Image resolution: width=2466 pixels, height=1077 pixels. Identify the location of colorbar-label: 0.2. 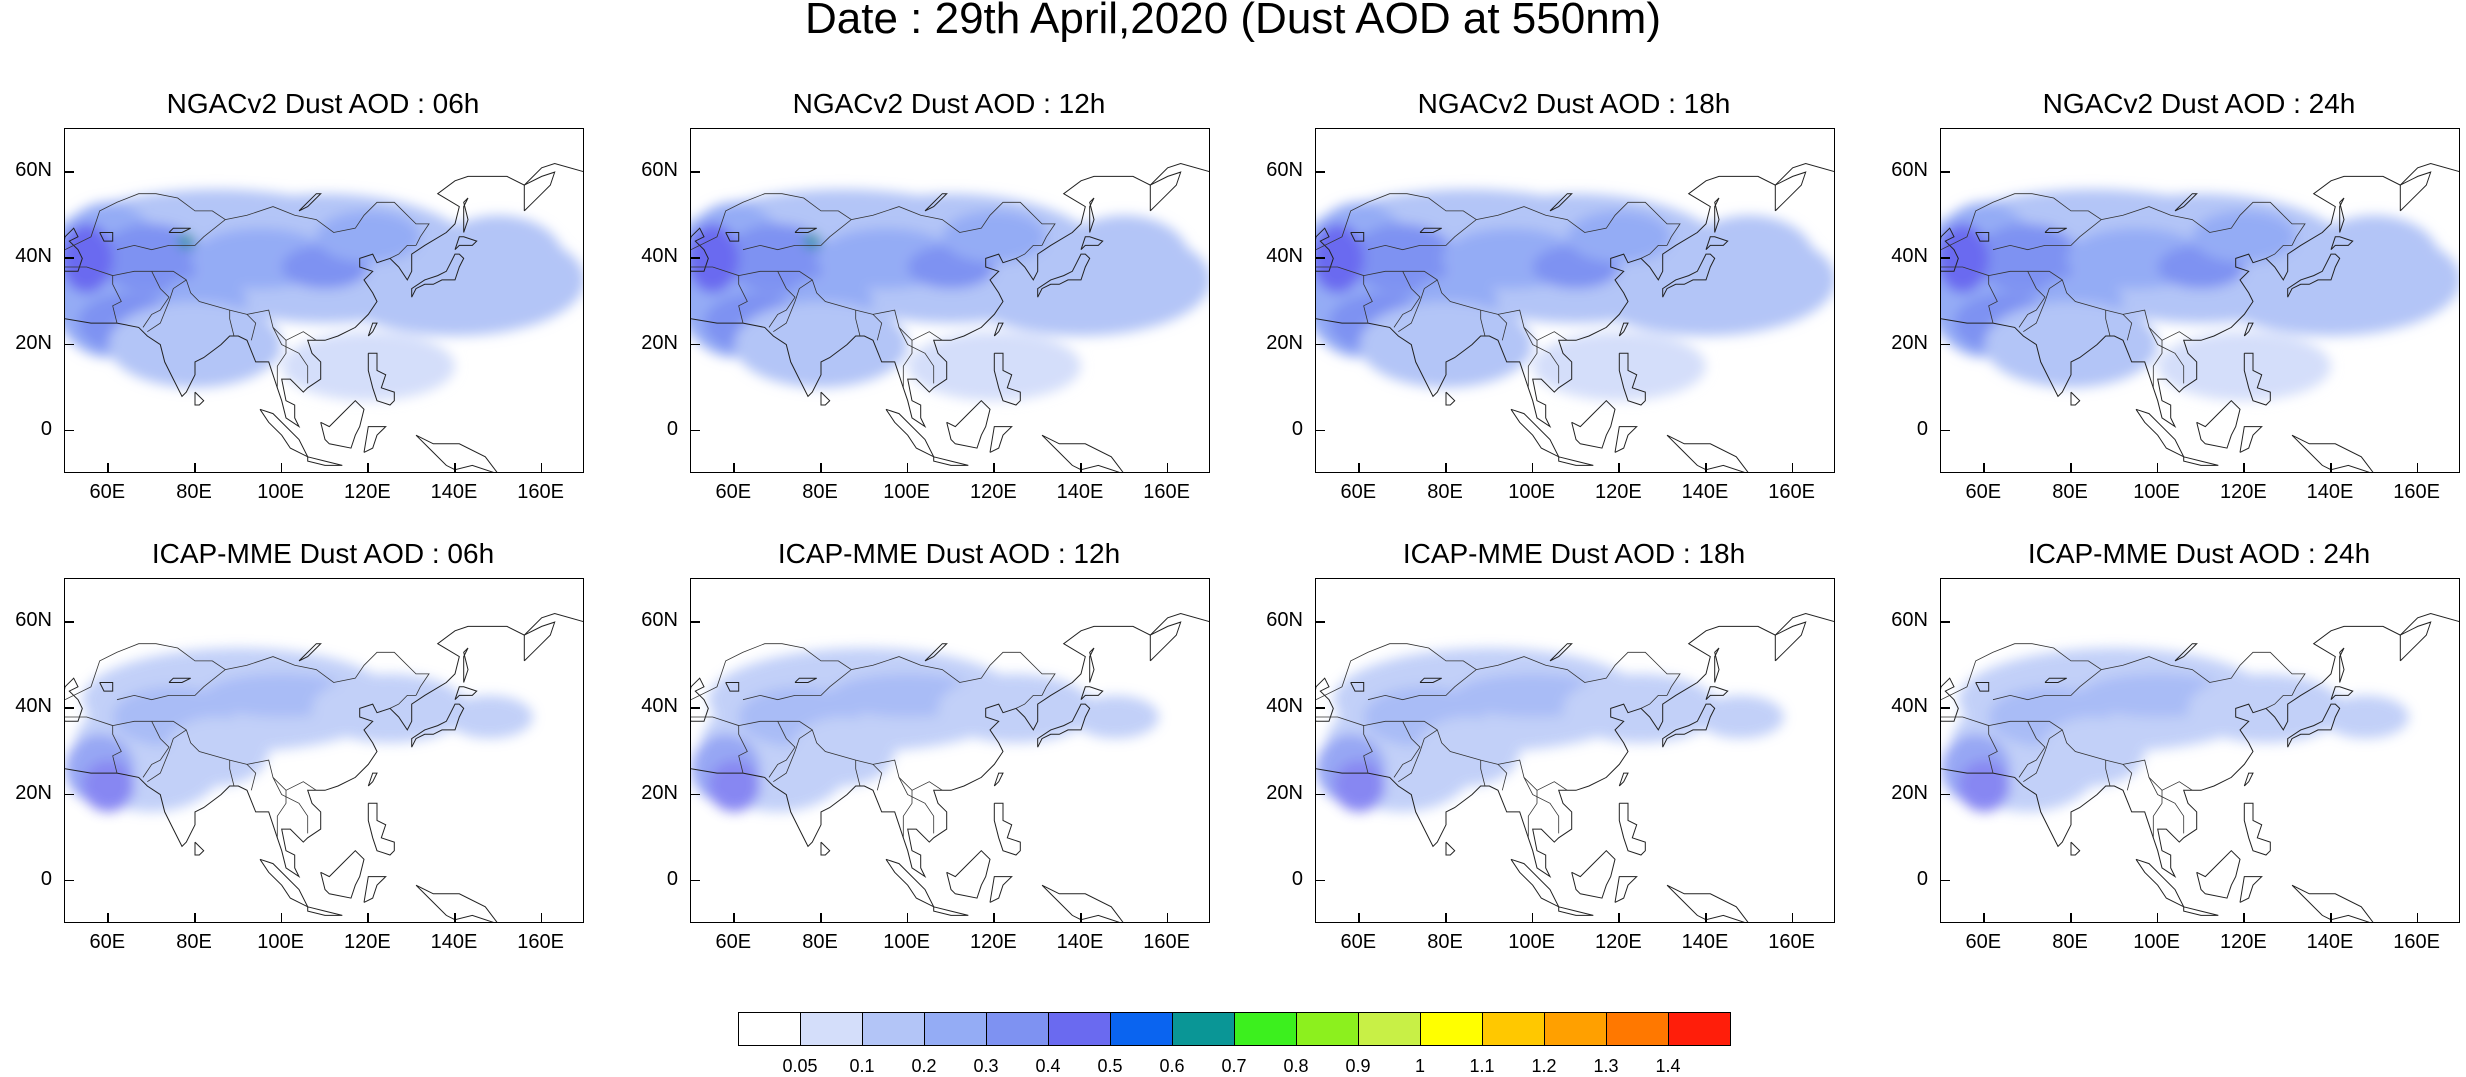
(924, 1066).